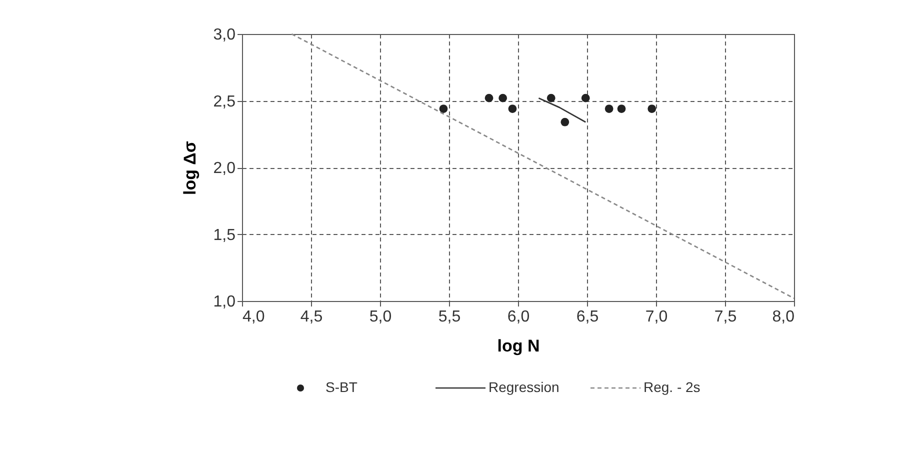 This screenshot has height=456, width=911. I want to click on x-tick-label: 7,5, so click(725, 317).